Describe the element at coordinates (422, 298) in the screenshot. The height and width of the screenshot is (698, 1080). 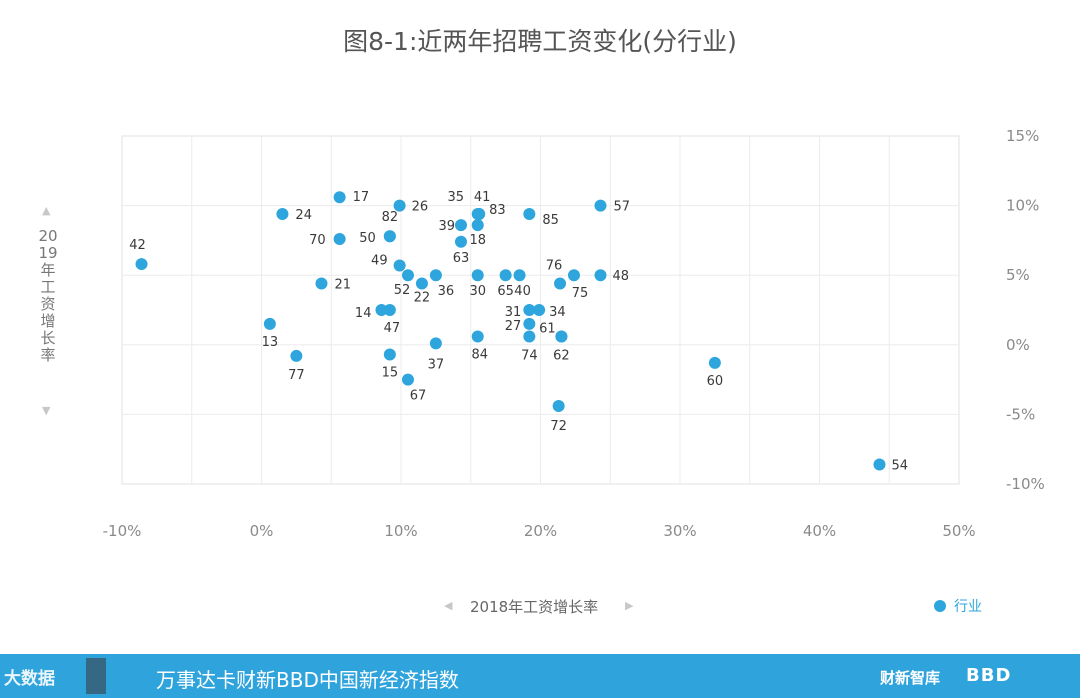
I see `data-point-label: 22` at that location.